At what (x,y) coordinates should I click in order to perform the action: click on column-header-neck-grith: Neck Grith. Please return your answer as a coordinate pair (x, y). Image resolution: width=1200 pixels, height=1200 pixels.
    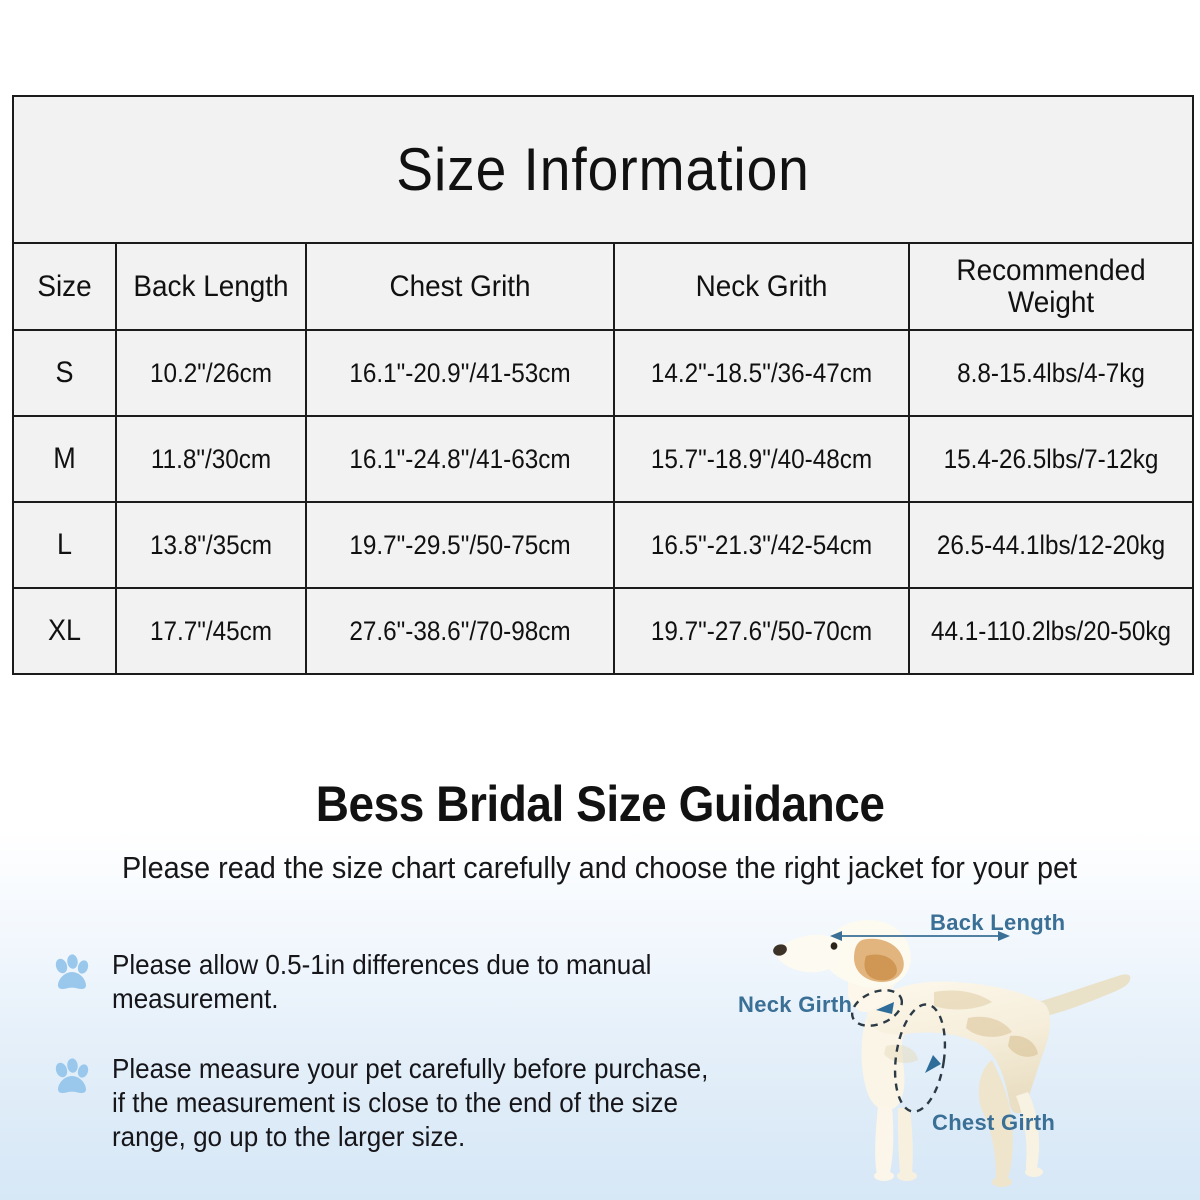
    Looking at the image, I should click on (761, 286).